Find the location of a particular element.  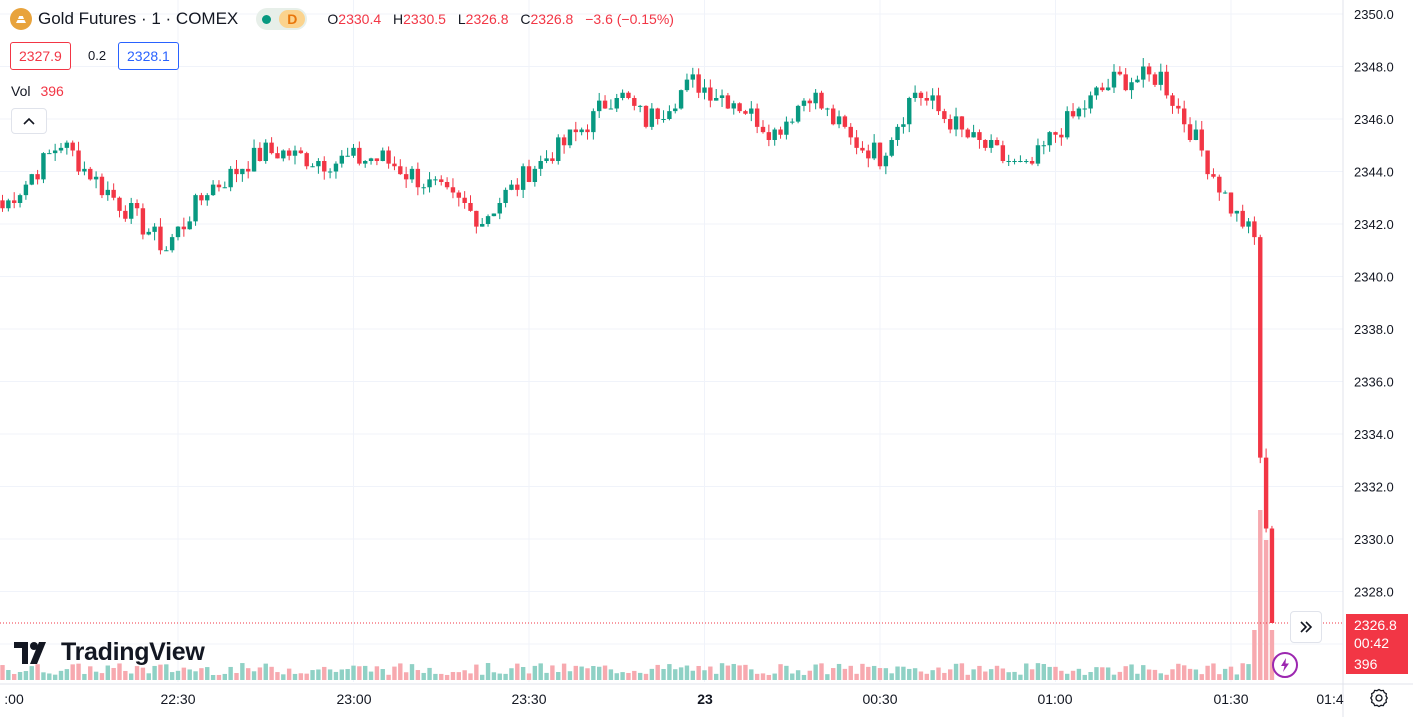

buy-price-button: 2328.1 is located at coordinates (148, 56).